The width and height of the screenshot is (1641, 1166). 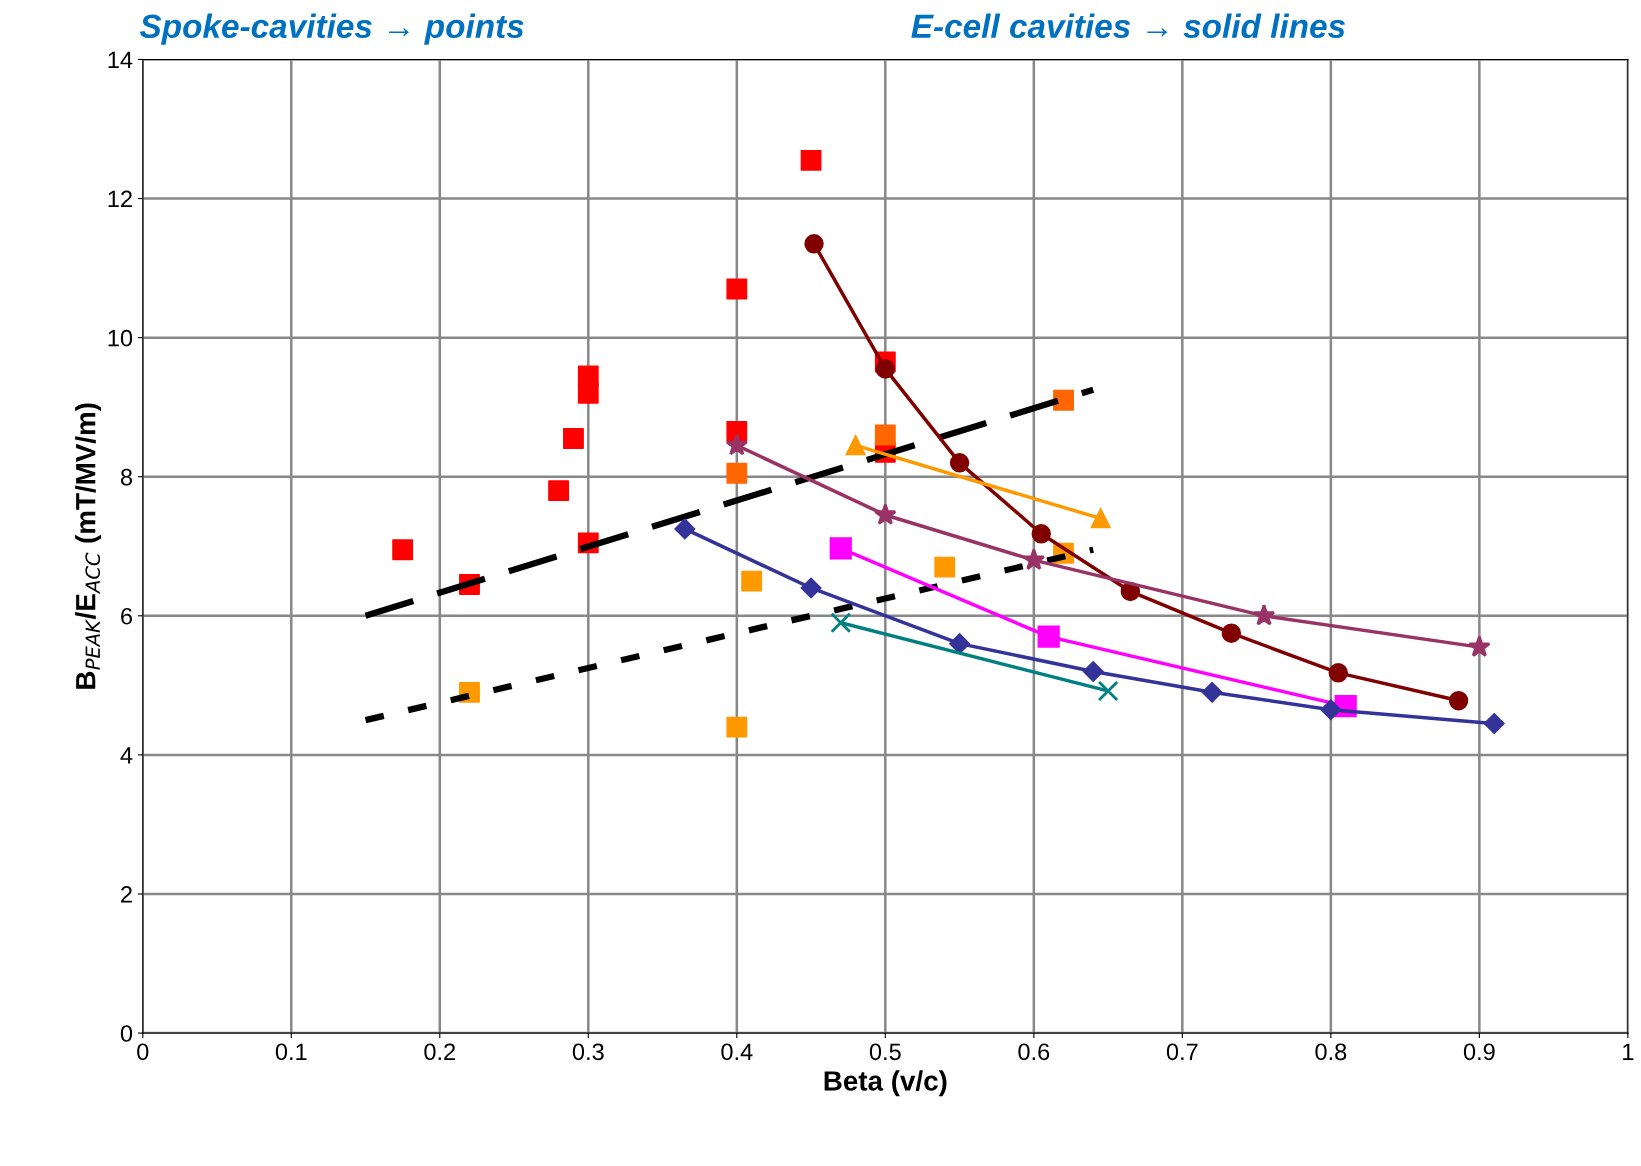 I want to click on y-tick-label: 12, so click(x=120, y=199).